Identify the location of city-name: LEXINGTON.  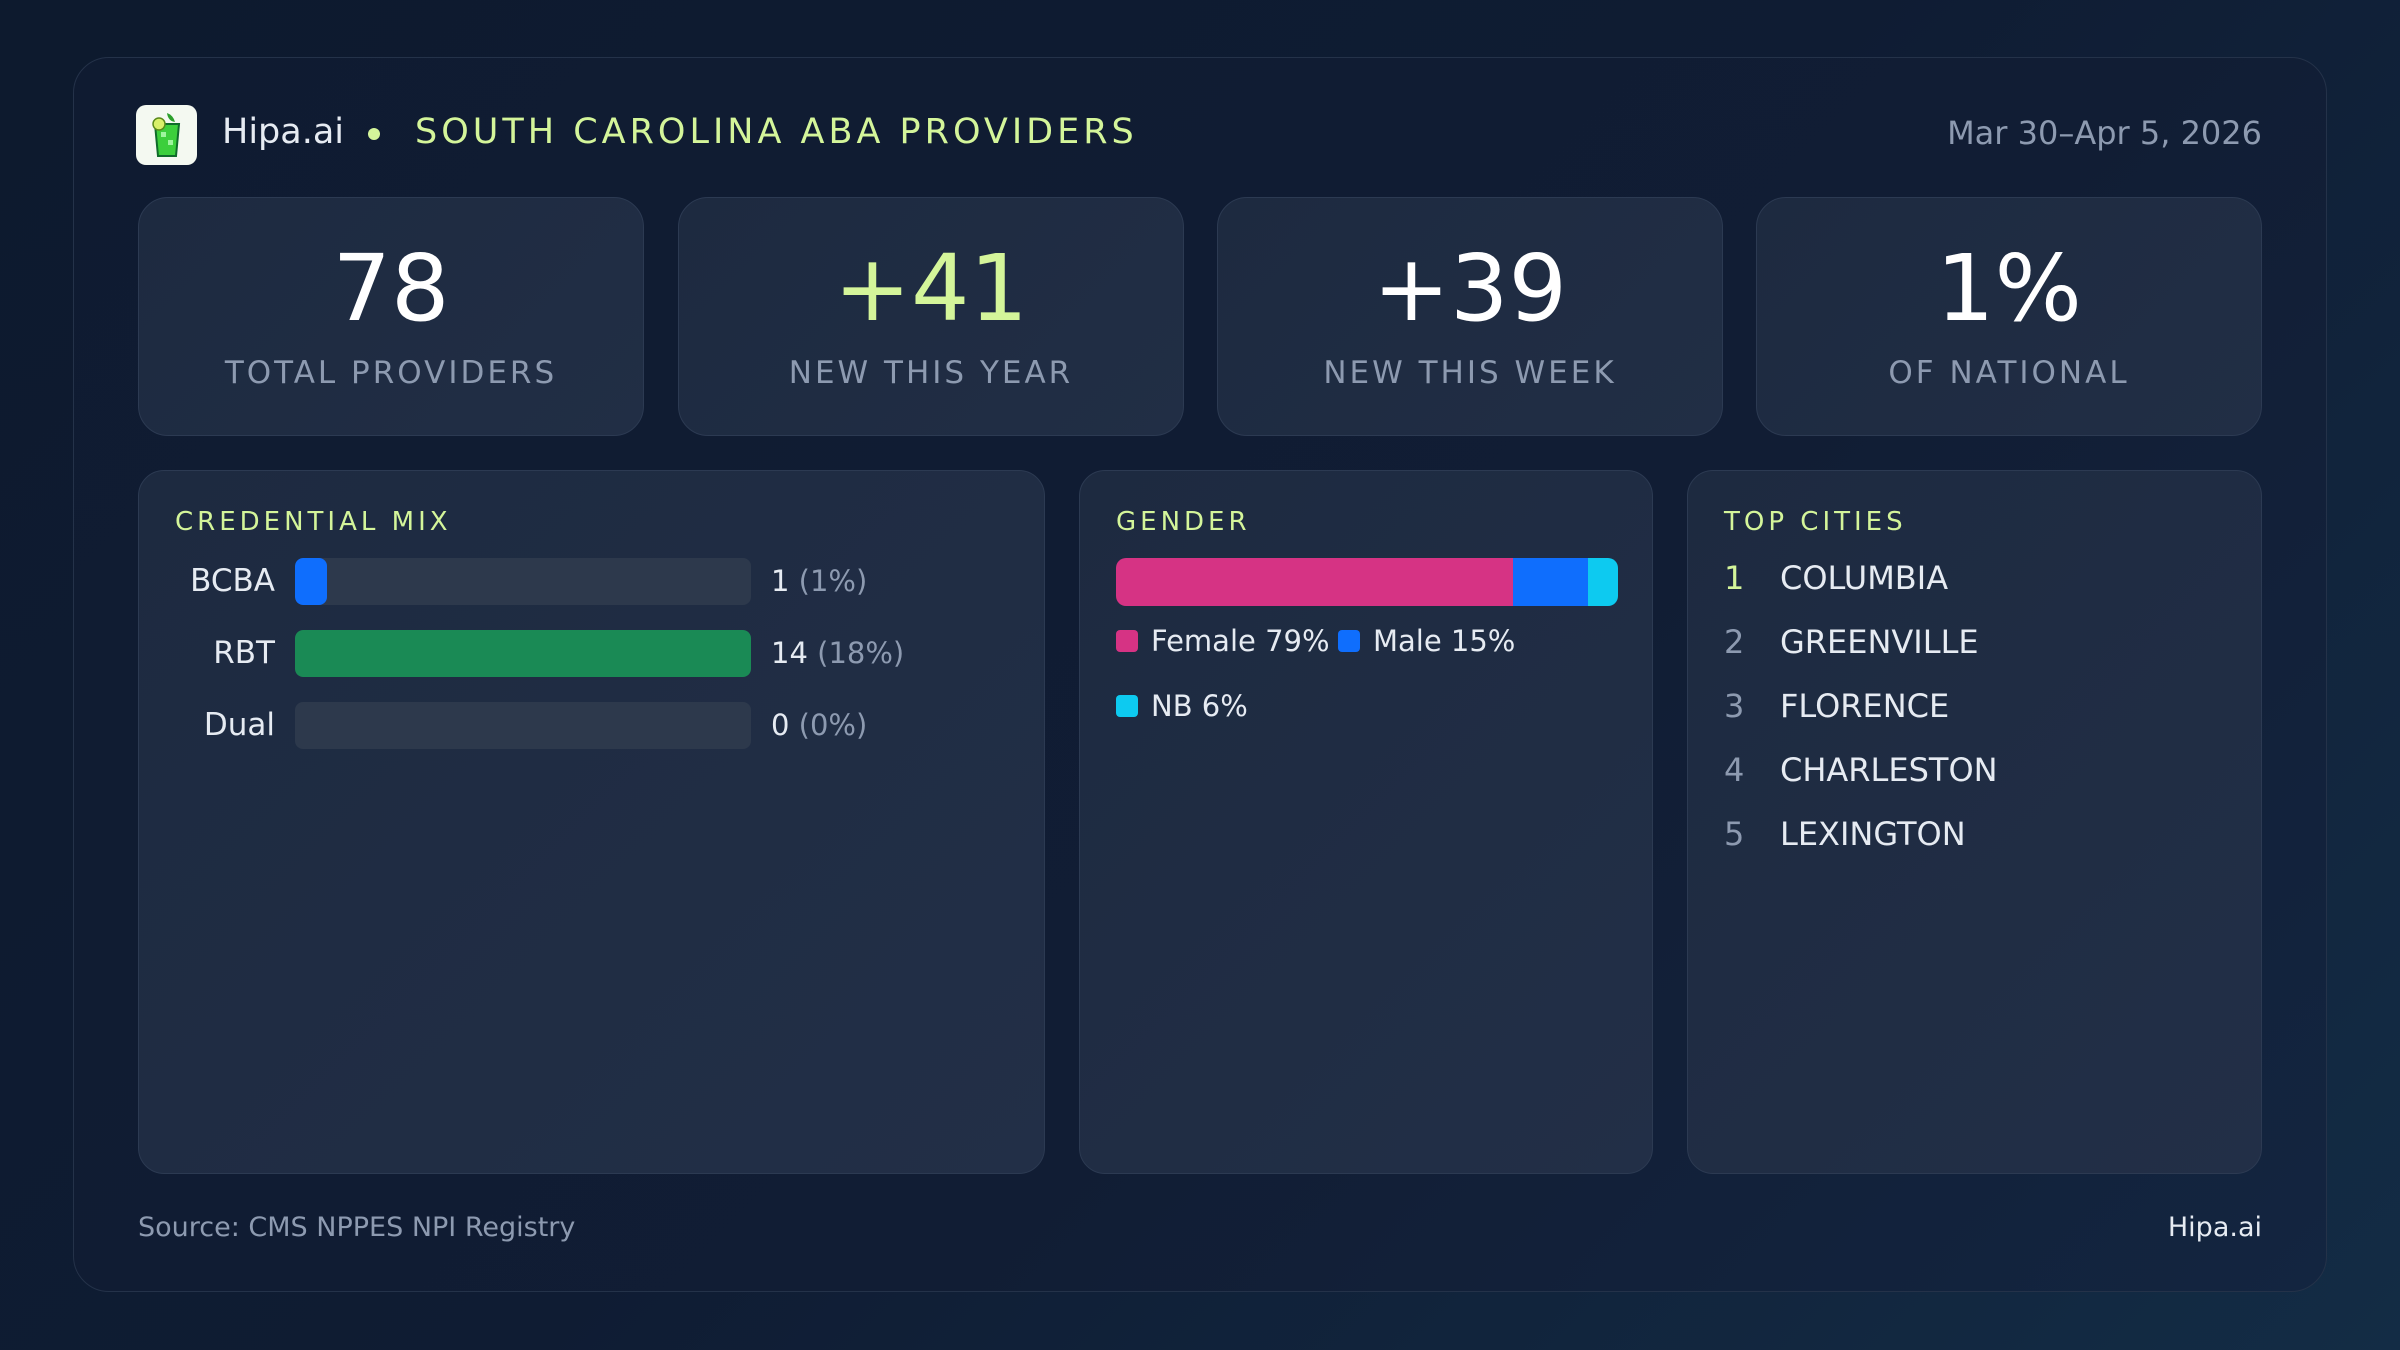
(1873, 834).